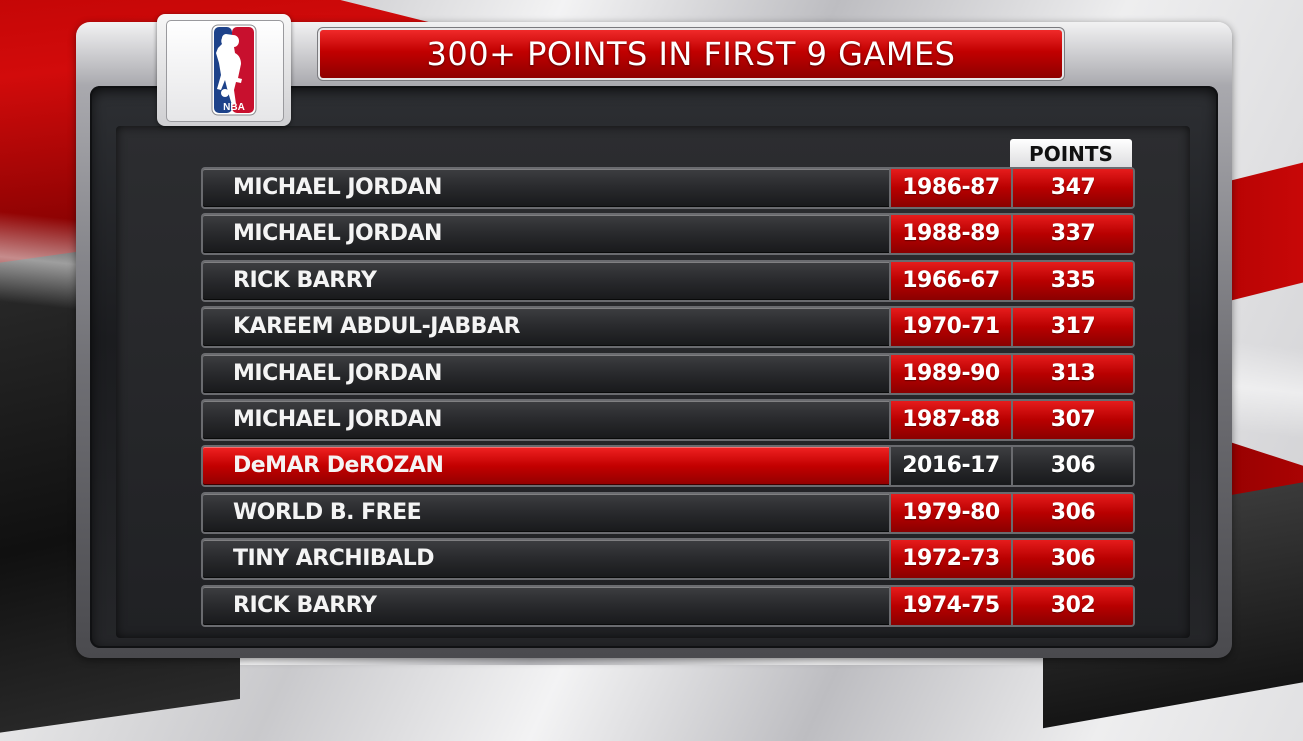  I want to click on season-value: 1970-71, so click(951, 326).